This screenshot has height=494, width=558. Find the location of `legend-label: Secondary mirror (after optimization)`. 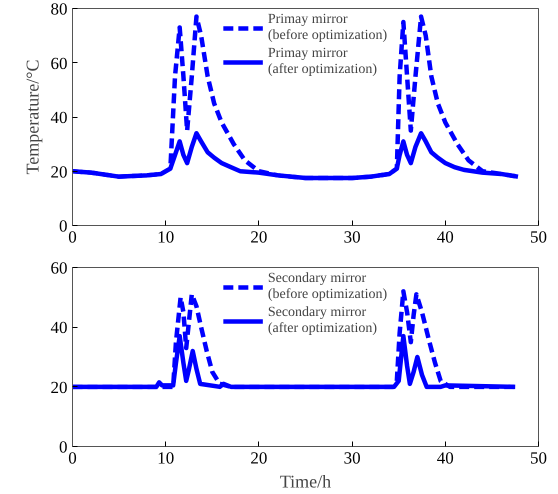

legend-label: Secondary mirror (after optimization) is located at coordinates (323, 321).